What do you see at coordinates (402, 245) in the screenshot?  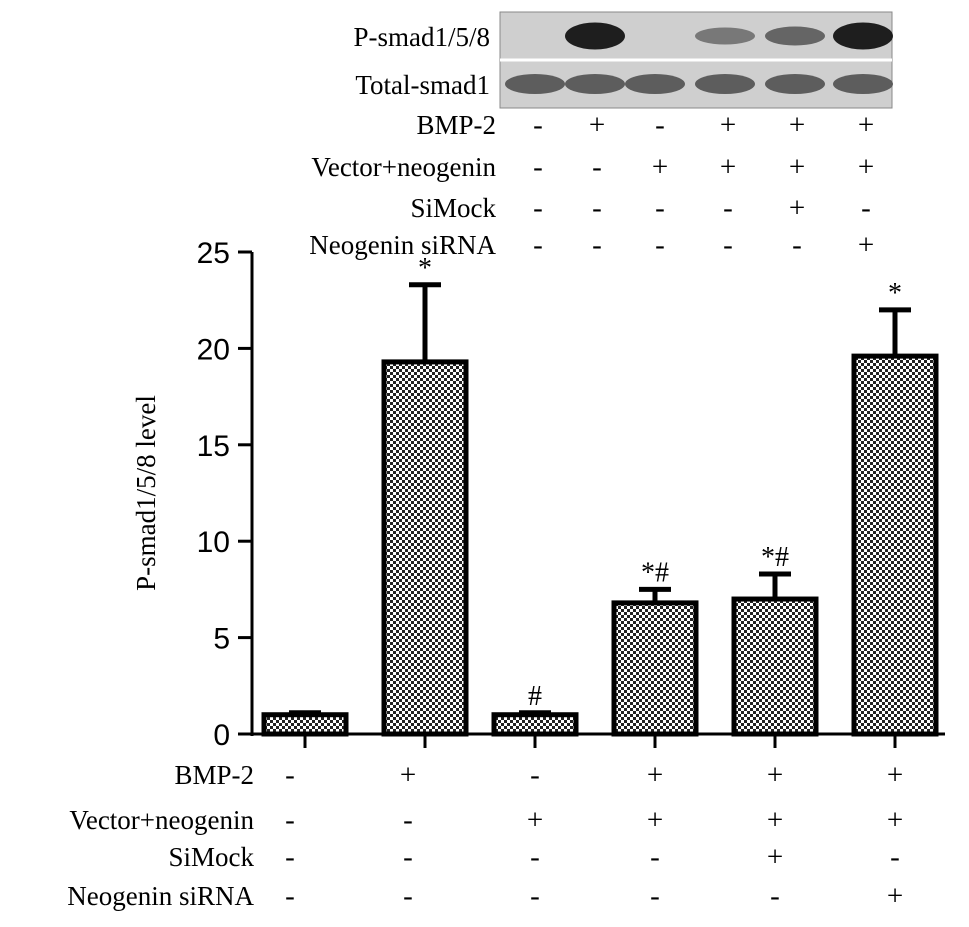 I see `top-treatment-label: Neogenin siRNA` at bounding box center [402, 245].